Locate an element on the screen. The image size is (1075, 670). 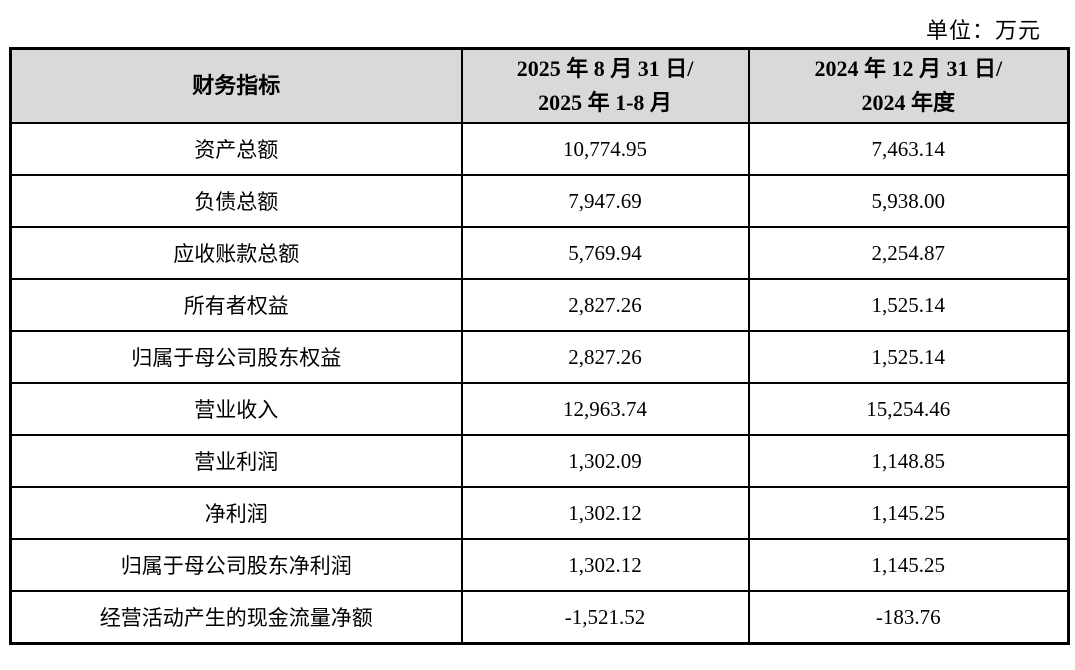
table-row: 所有者权益 2,827.26 1,525.14 is located at coordinates (539, 305).